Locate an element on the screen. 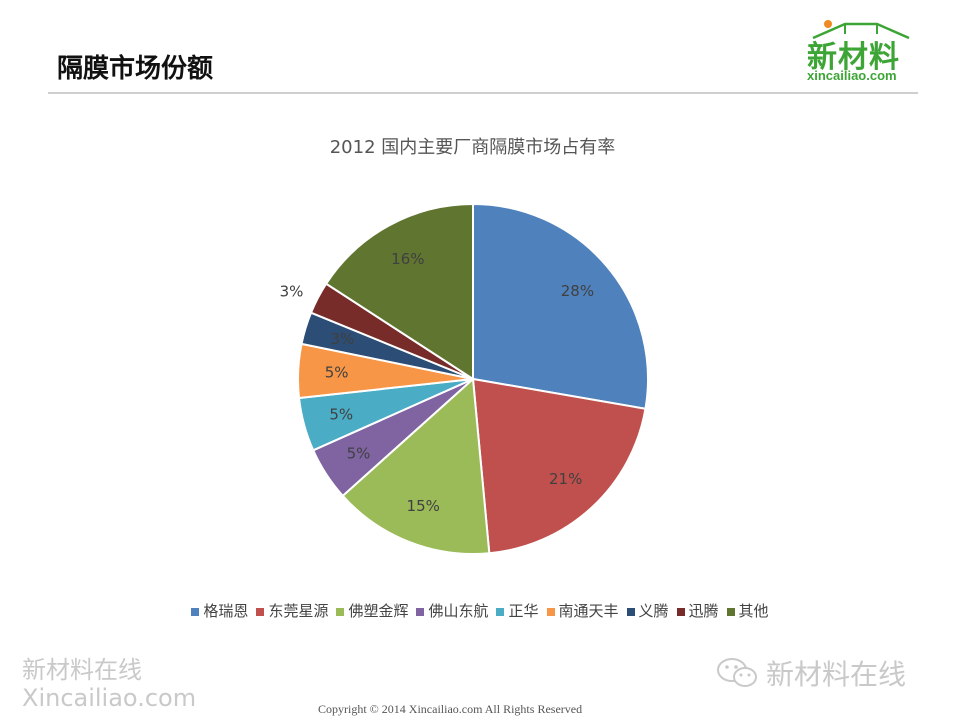  chart-title: 2012 国内主要厂商隔膜市场占有率 is located at coordinates (472, 147).